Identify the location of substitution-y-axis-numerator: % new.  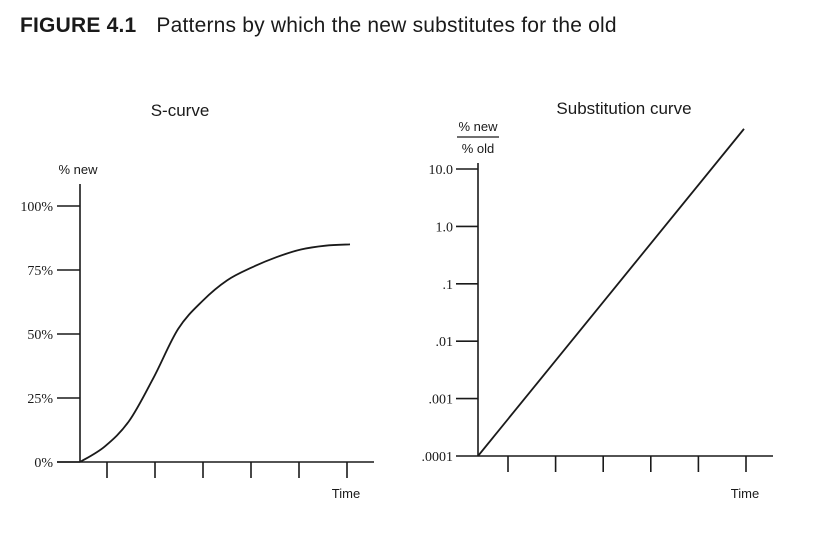
(478, 126).